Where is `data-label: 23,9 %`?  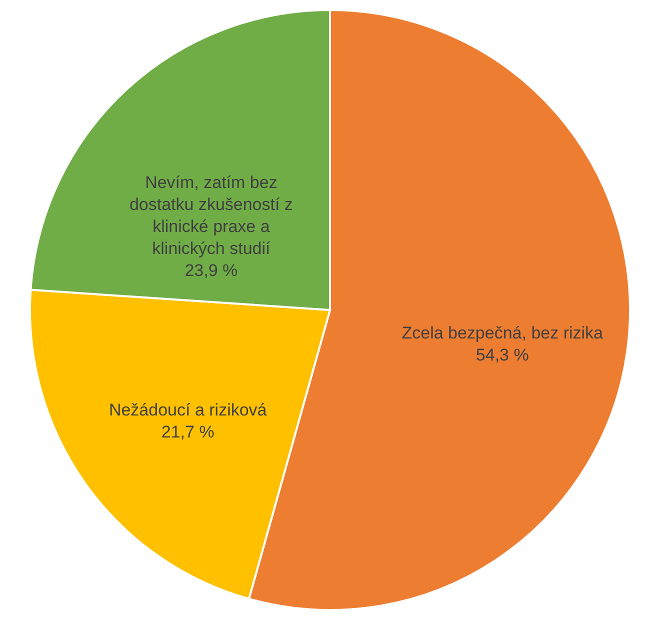
data-label: 23,9 % is located at coordinates (211, 270).